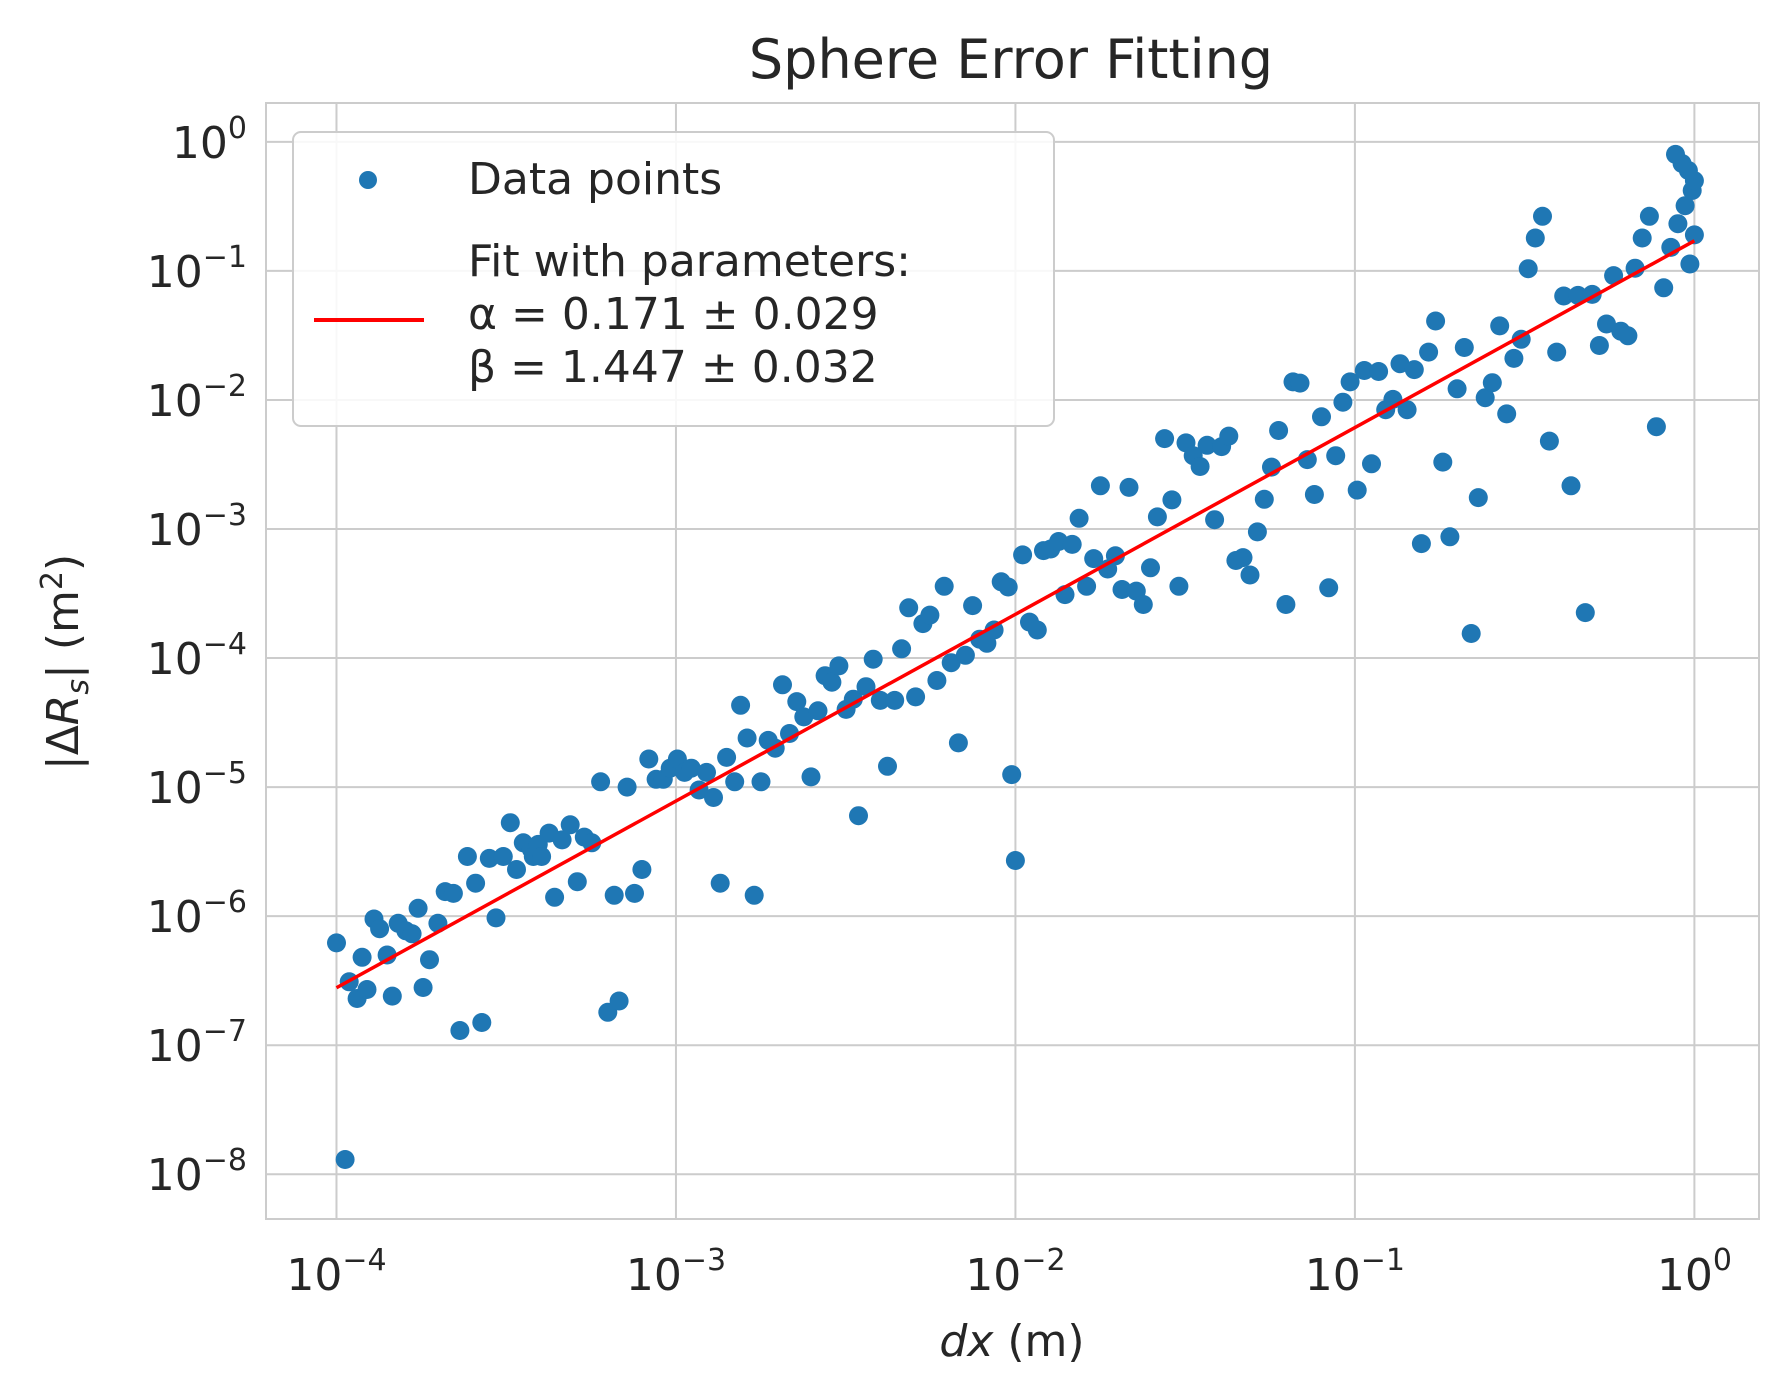  I want to click on legend-box, so click(673, 279).